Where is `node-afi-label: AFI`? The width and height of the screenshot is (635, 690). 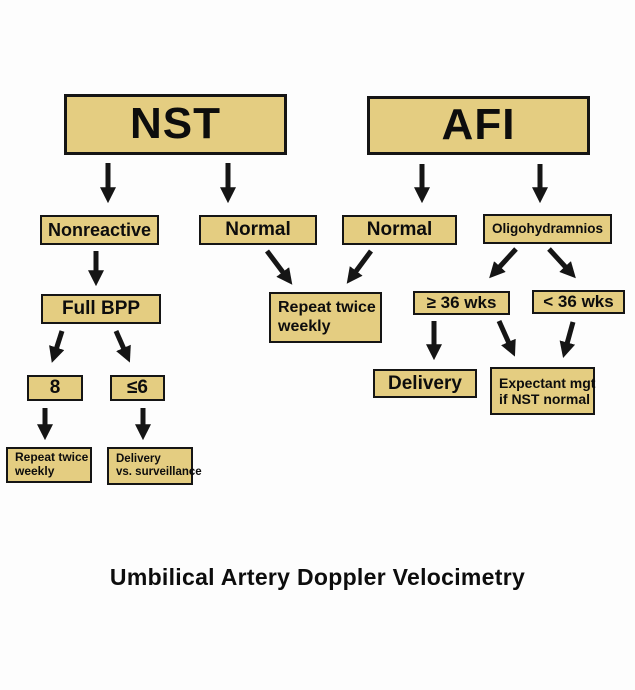
node-afi-label: AFI is located at coordinates (478, 125).